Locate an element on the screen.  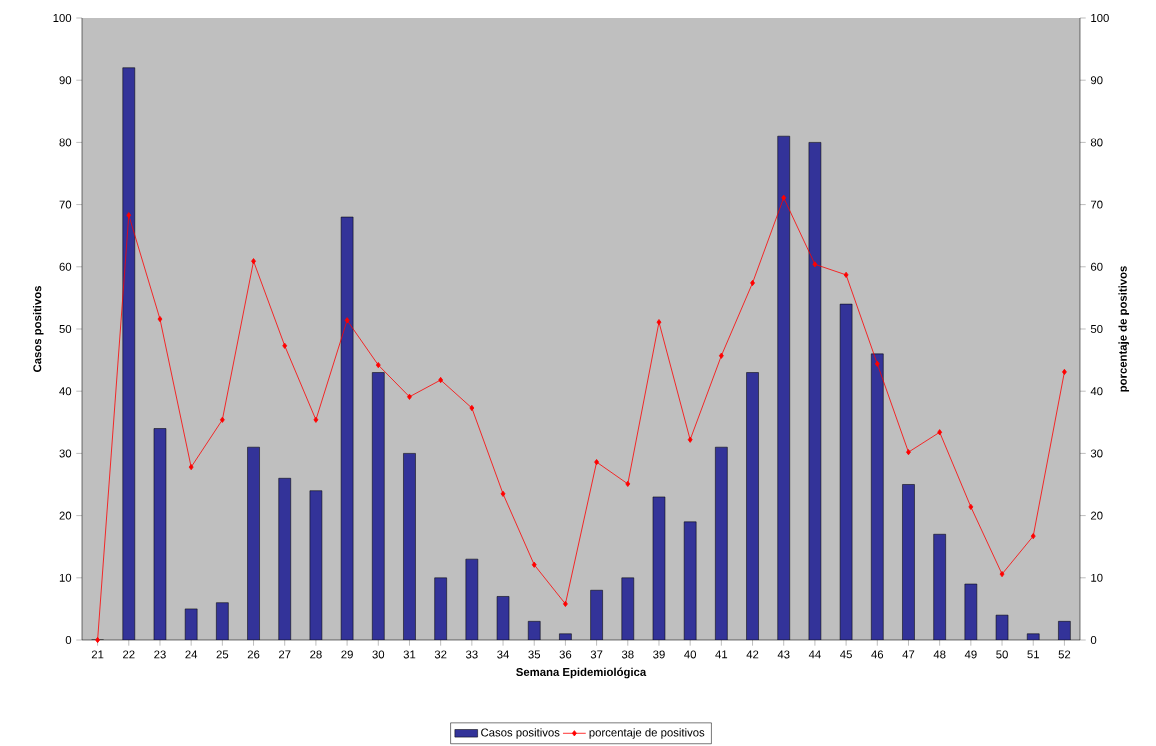
x-tick-label: 39 is located at coordinates (659, 654).